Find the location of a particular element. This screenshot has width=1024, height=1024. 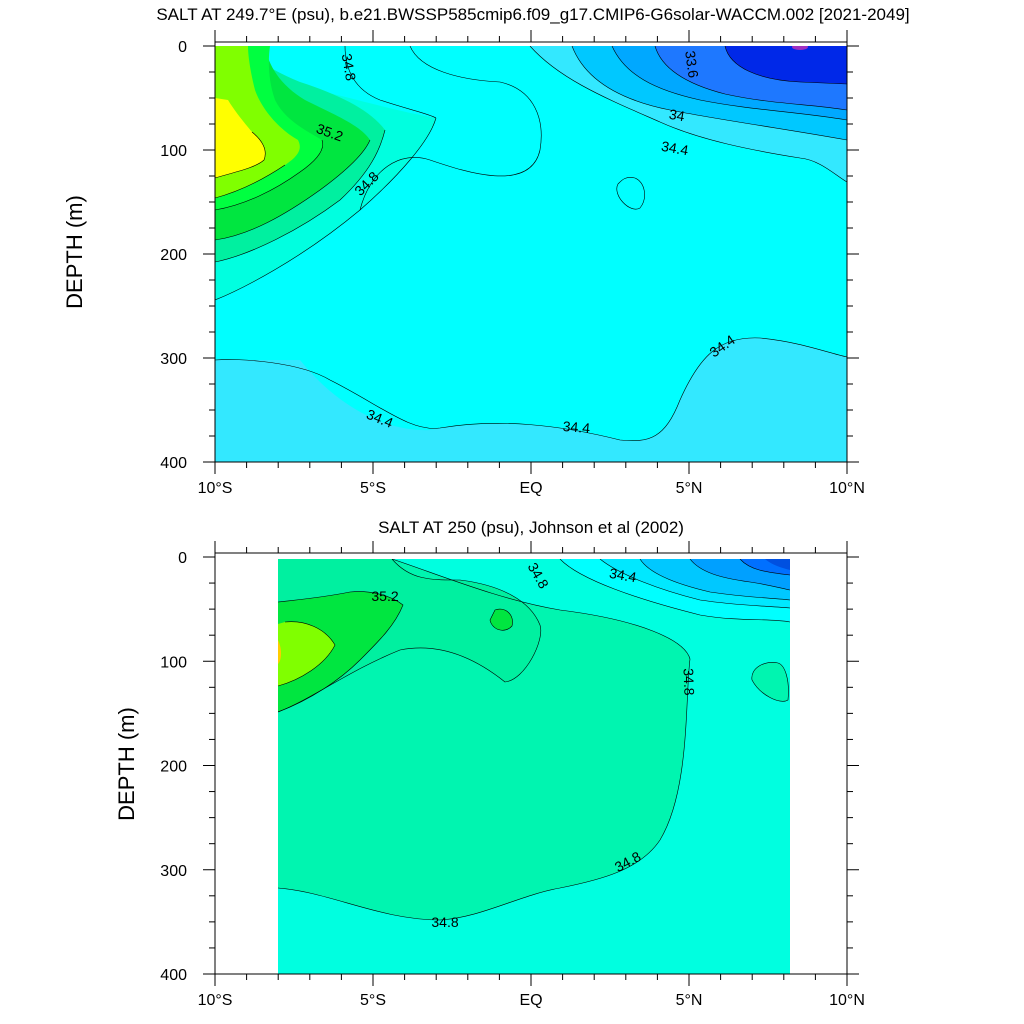

bottom-clabel-3: 34.4 is located at coordinates (623, 575).